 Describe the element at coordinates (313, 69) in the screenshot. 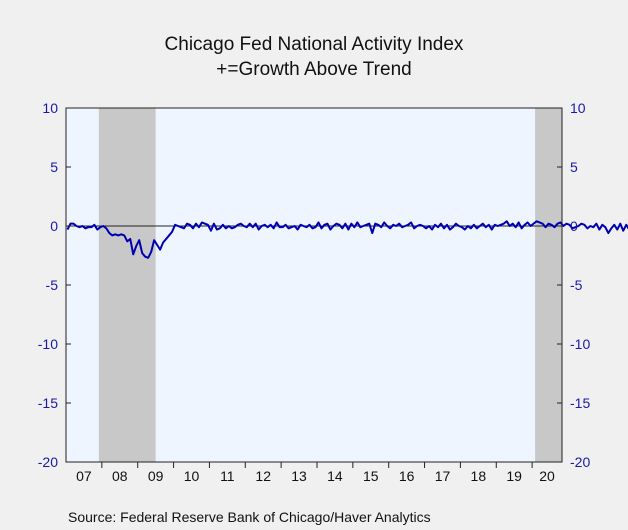

I see `chart-subtitle: +=Growth Above Trend` at that location.